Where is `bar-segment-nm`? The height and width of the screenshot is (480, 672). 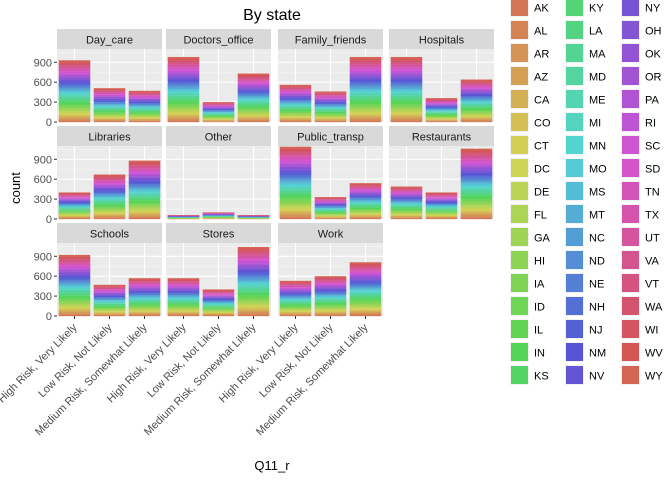
bar-segment-nm is located at coordinates (365, 196).